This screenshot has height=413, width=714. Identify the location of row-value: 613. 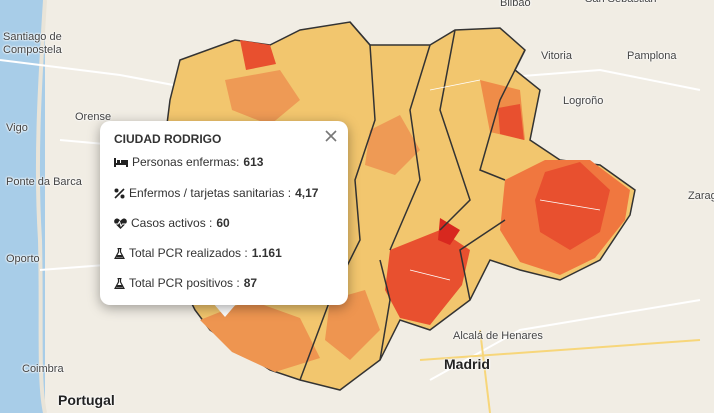
(253, 162).